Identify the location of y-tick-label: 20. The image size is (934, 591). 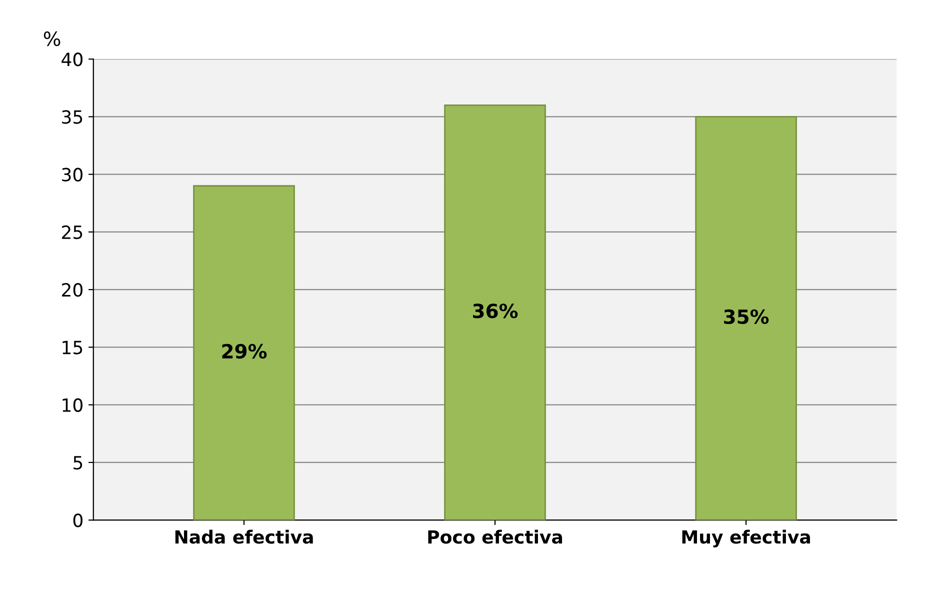
(72, 290).